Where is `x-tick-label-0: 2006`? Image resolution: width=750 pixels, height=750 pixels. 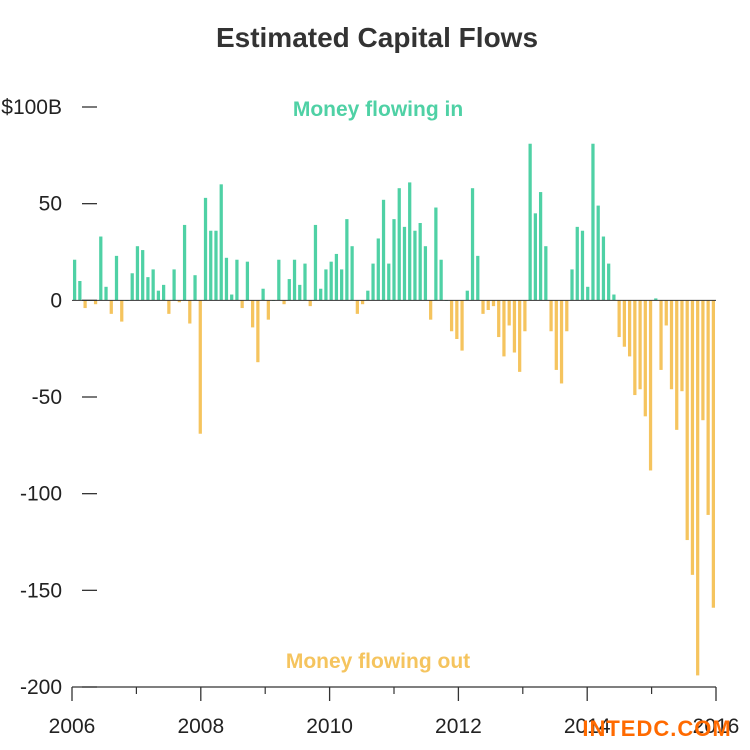 x-tick-label-0: 2006 is located at coordinates (72, 726).